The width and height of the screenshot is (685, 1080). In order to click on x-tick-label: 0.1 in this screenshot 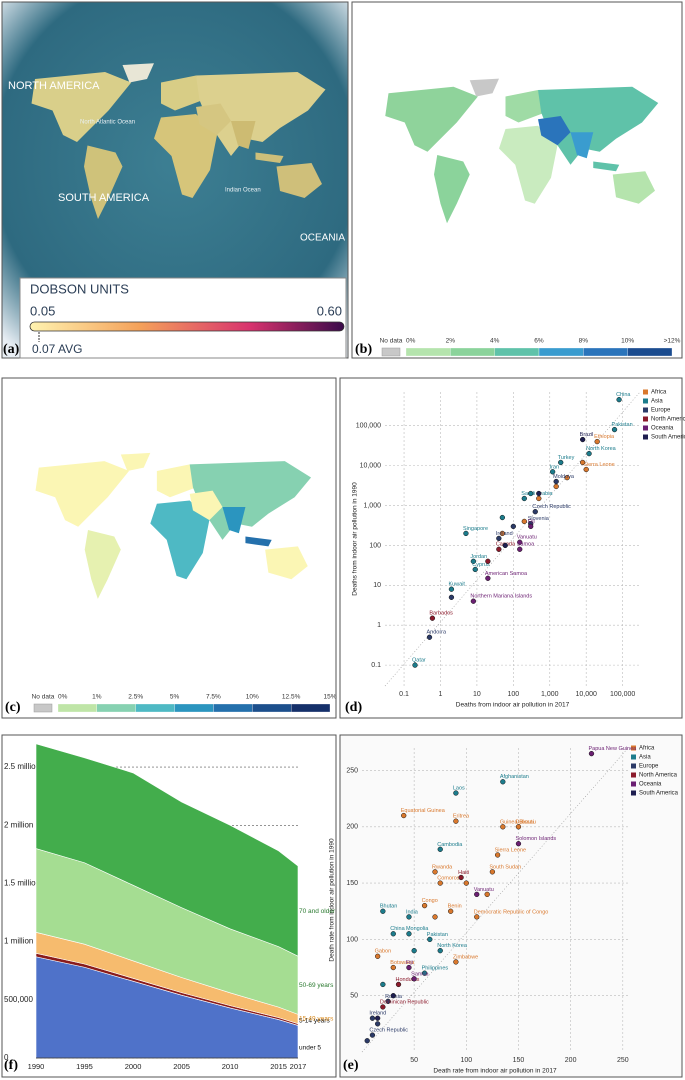, I will do `click(404, 694)`.